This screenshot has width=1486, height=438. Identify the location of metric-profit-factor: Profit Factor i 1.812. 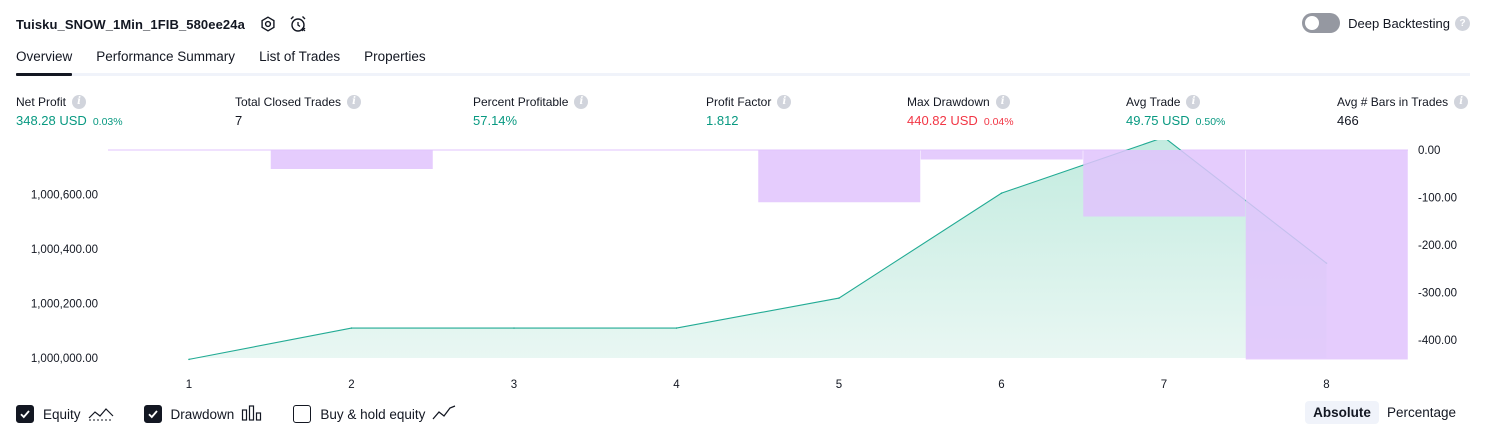
(749, 111).